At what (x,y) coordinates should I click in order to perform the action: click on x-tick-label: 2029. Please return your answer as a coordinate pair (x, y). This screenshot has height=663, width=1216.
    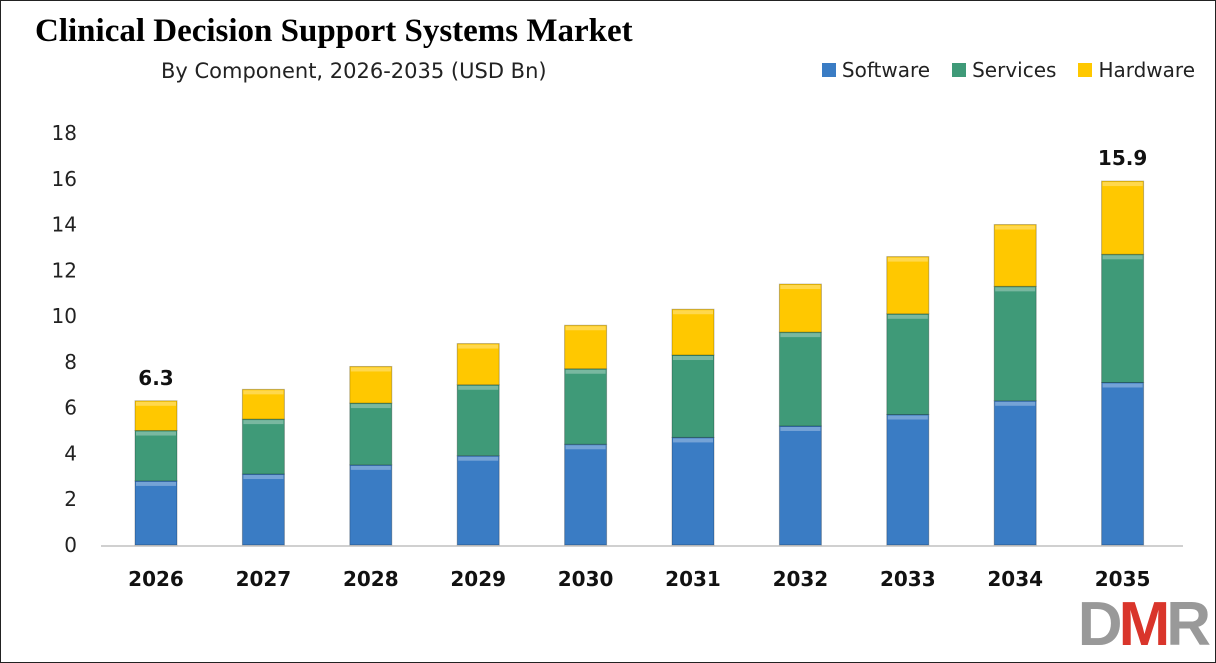
    Looking at the image, I should click on (478, 579).